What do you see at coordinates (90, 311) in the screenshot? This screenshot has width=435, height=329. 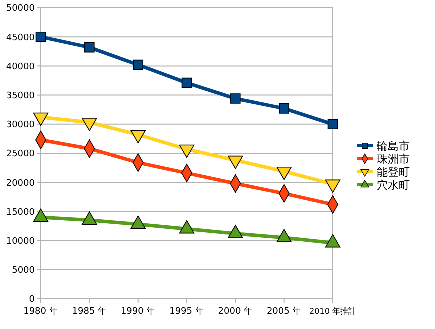 I see `x-tick-label: 1985 年` at bounding box center [90, 311].